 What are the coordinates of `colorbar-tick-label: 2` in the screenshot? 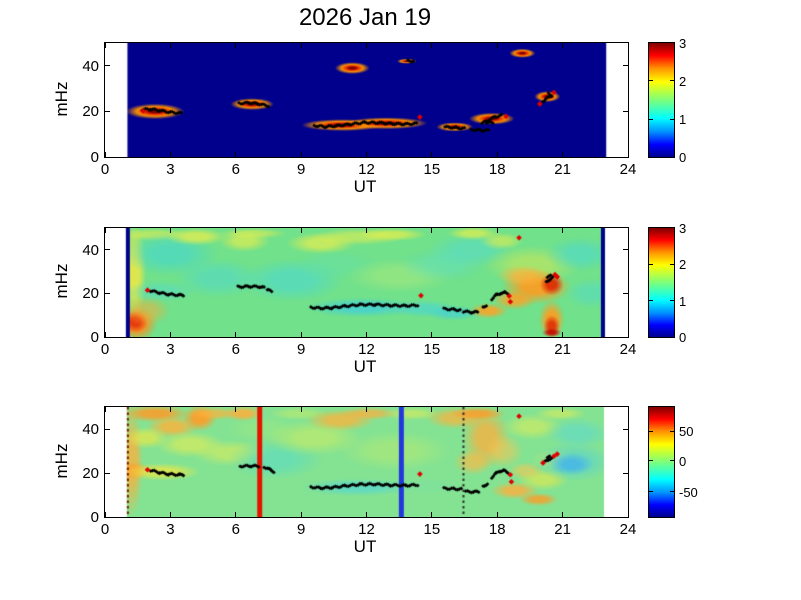 It's located at (683, 265).